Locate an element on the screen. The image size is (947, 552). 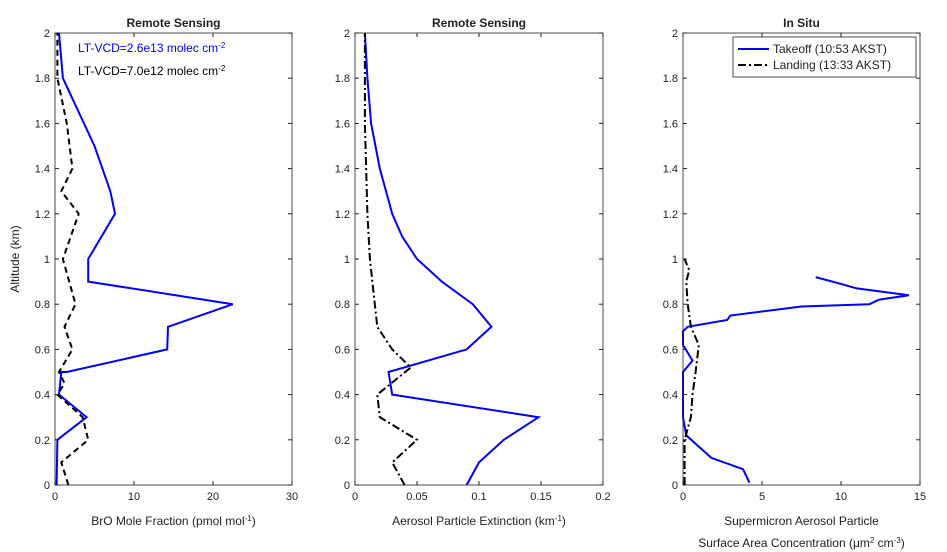
x-axis-label: BrO Mole Fraction (pmol mol-1) is located at coordinates (173, 521).